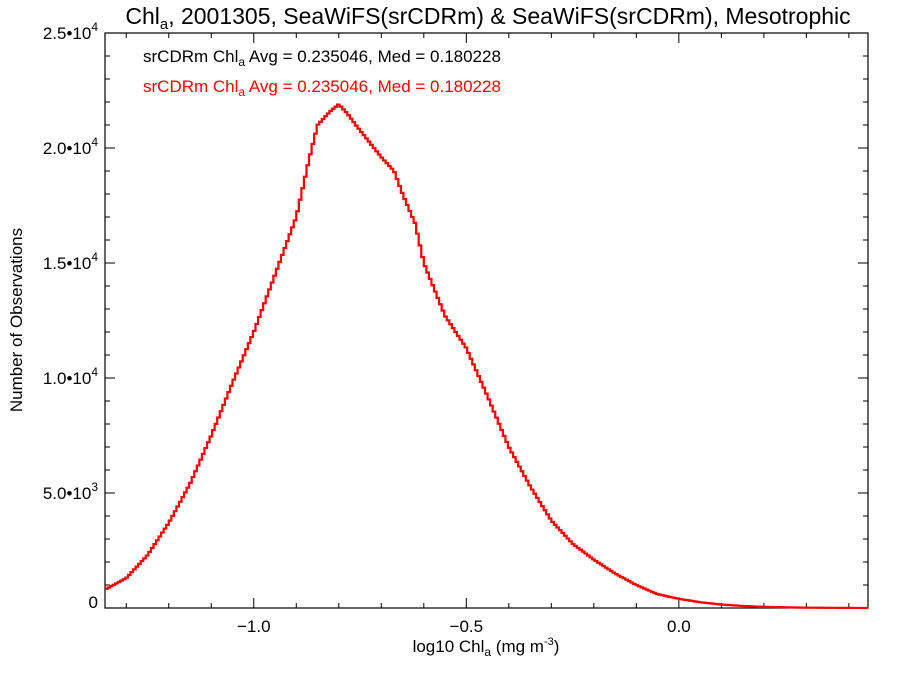 The image size is (900, 675). I want to click on y-tick-label: 0, so click(93, 602).